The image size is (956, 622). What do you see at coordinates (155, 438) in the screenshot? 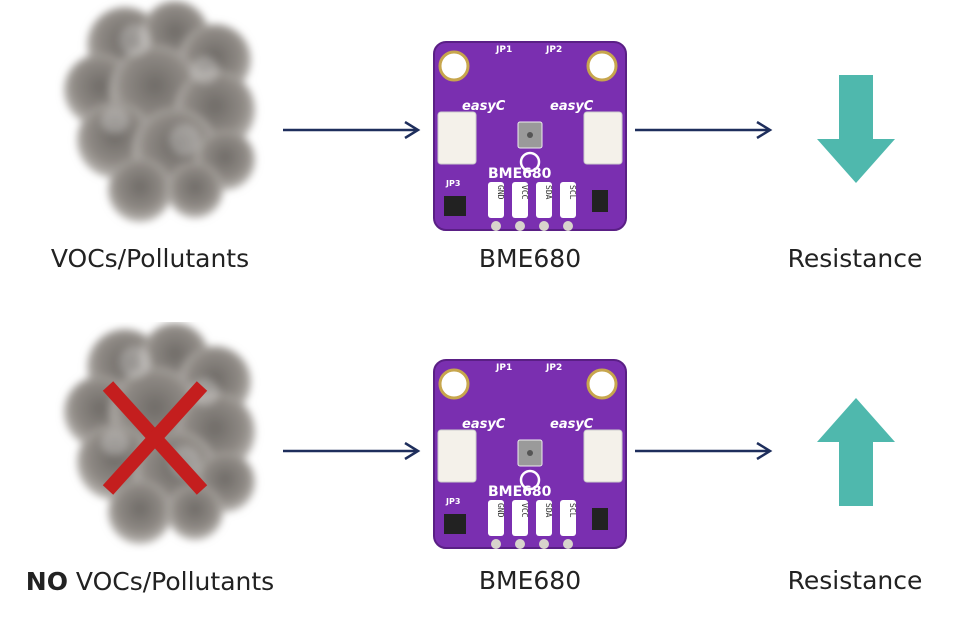
I see `cross-icon` at bounding box center [155, 438].